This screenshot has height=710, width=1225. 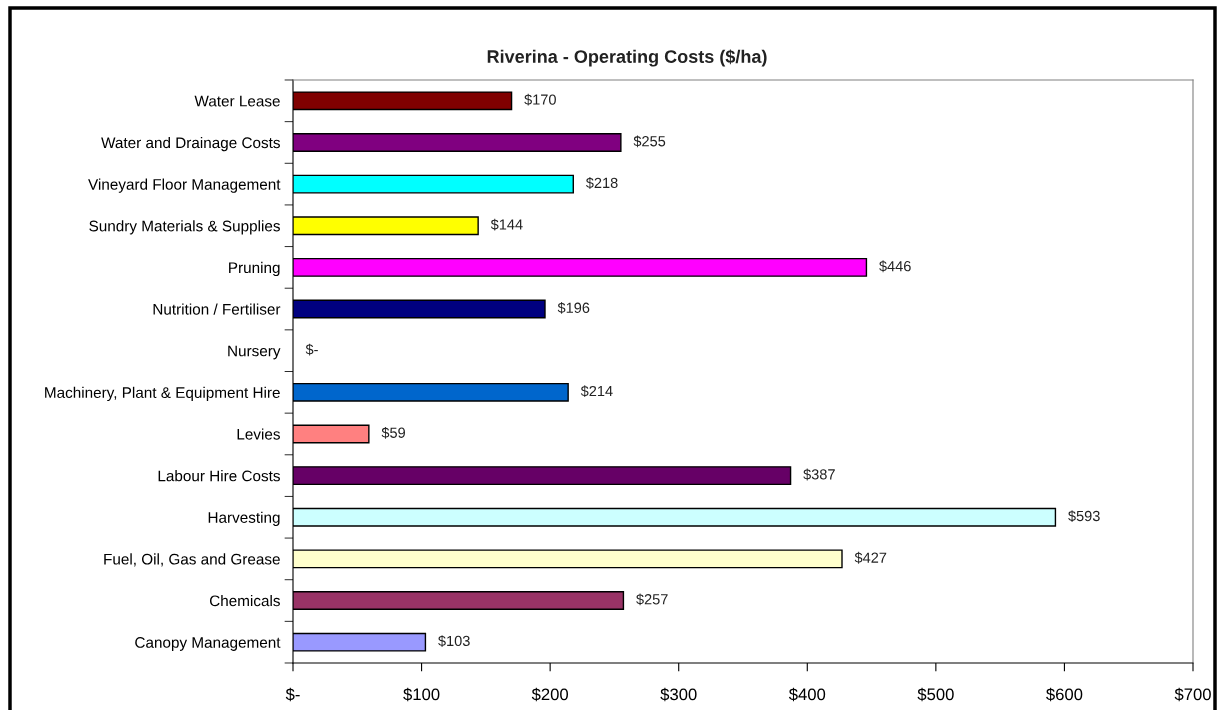 I want to click on data-label: $103, so click(x=454, y=641).